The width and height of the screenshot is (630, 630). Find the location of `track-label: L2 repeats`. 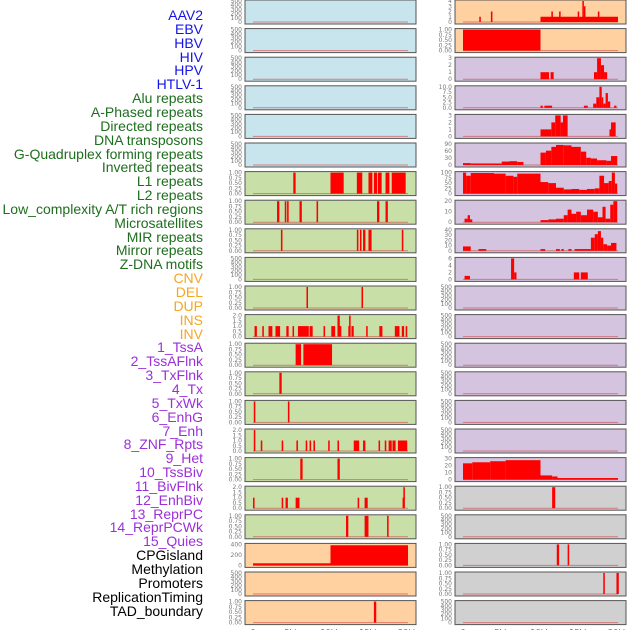

track-label: L2 repeats is located at coordinates (169, 195).